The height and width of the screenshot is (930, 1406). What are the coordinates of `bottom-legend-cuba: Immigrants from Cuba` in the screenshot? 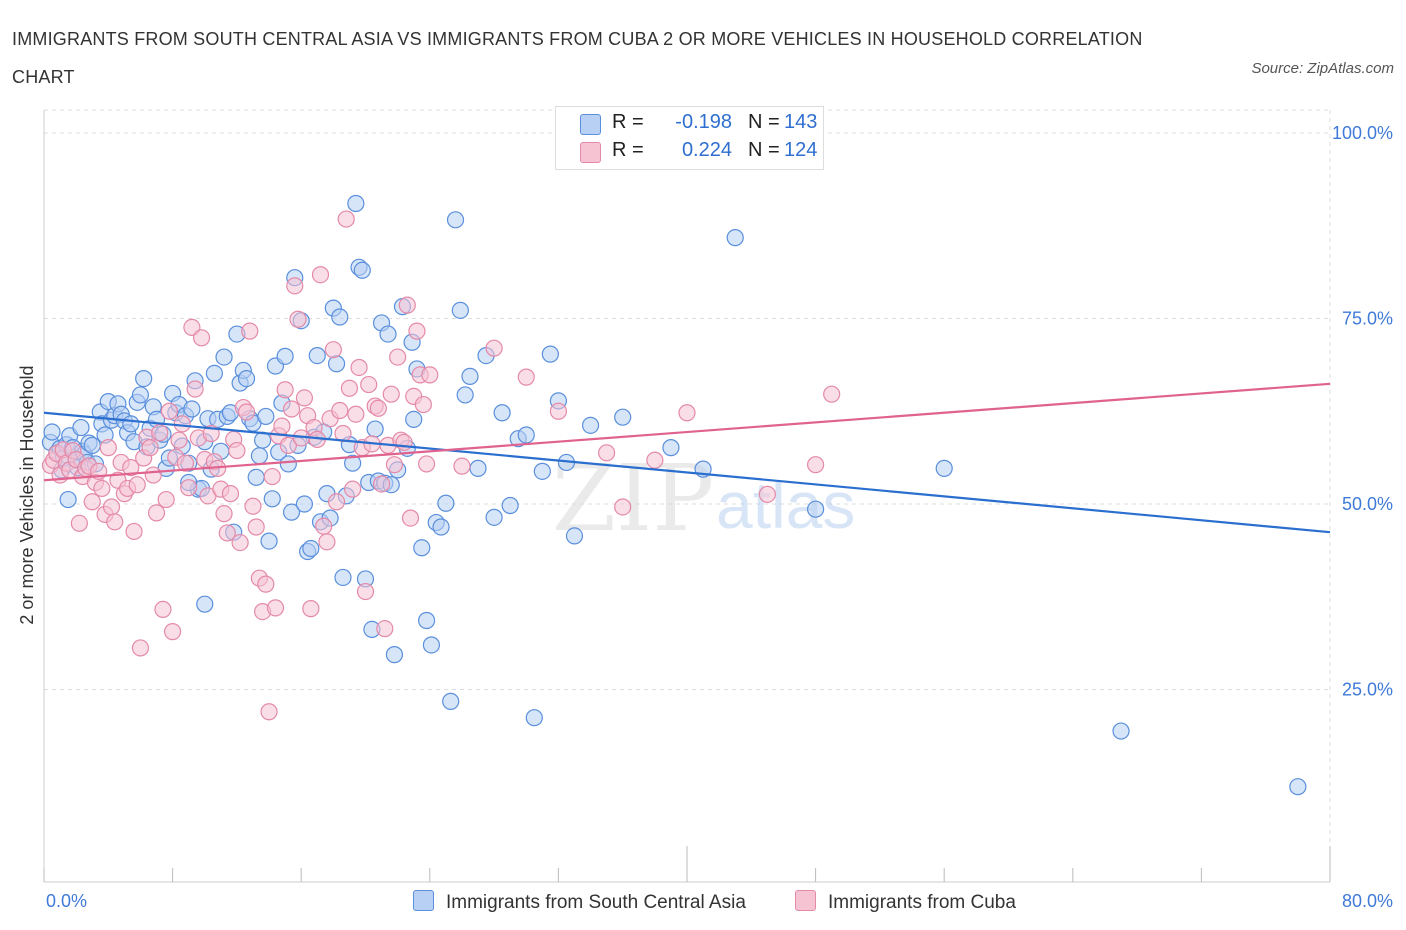 It's located at (905, 902).